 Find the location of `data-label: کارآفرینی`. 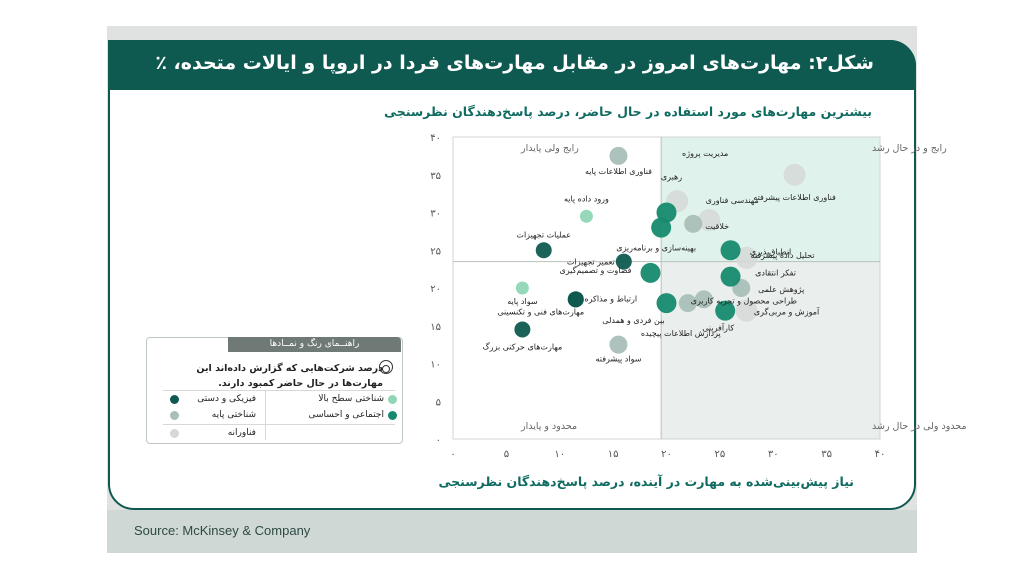

data-label: کارآفرینی is located at coordinates (718, 328).